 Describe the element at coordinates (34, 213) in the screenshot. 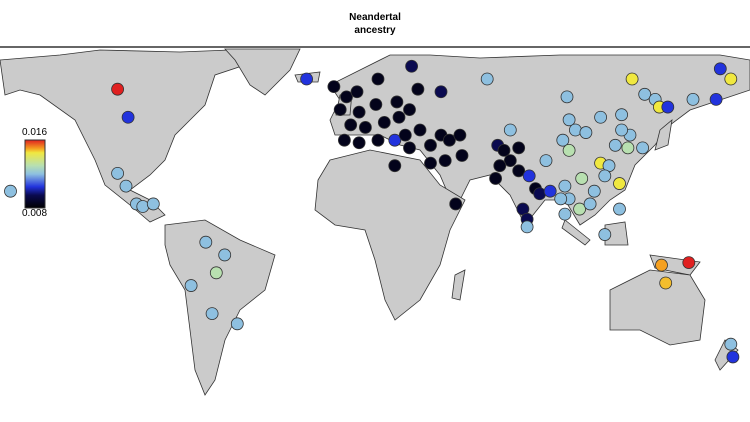

I see `legend-tick-label: 0.008` at that location.